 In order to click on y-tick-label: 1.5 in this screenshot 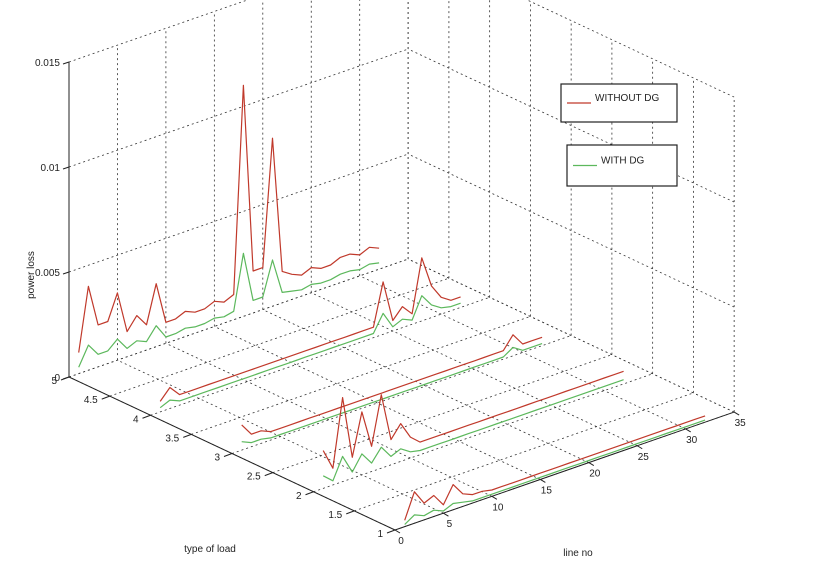, I will do `click(335, 515)`.